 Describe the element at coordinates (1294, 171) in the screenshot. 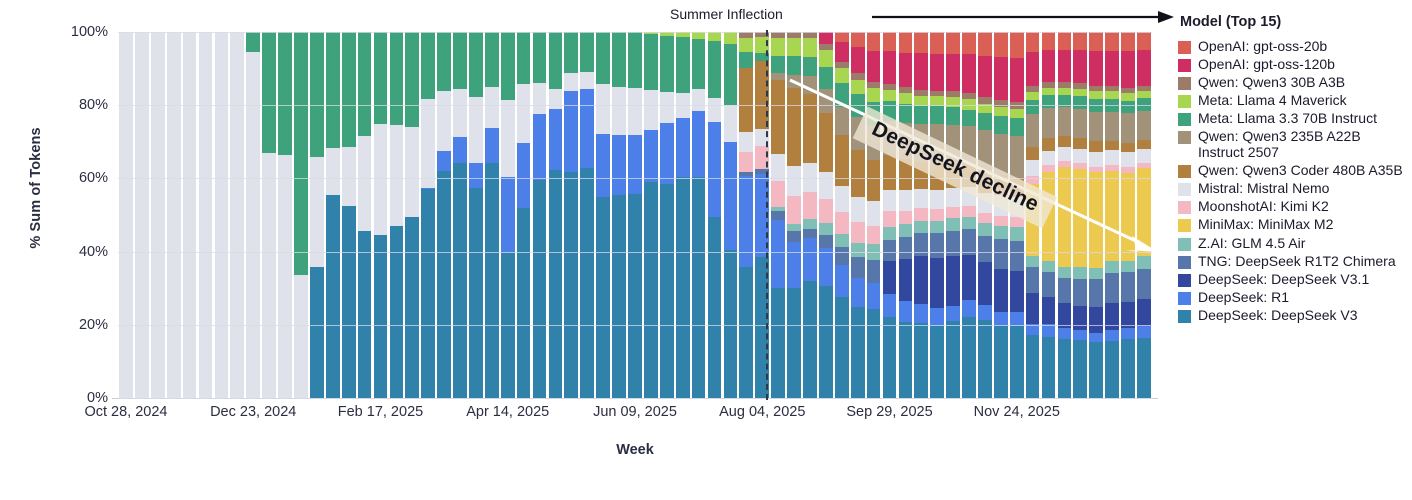

I see `legend-item: Qwen: Qwen3 Coder 480B A35B` at that location.